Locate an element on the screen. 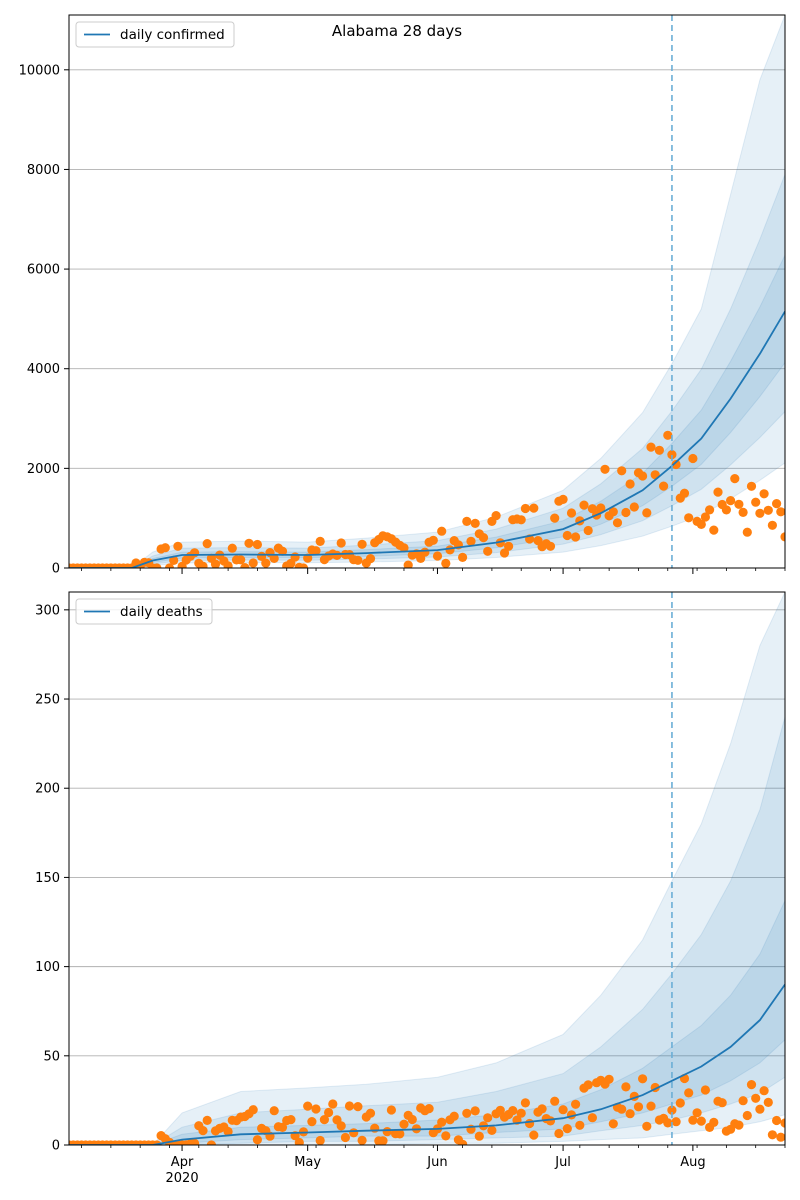 This screenshot has width=800, height=1200. y-tick-label: 250 is located at coordinates (47, 700).